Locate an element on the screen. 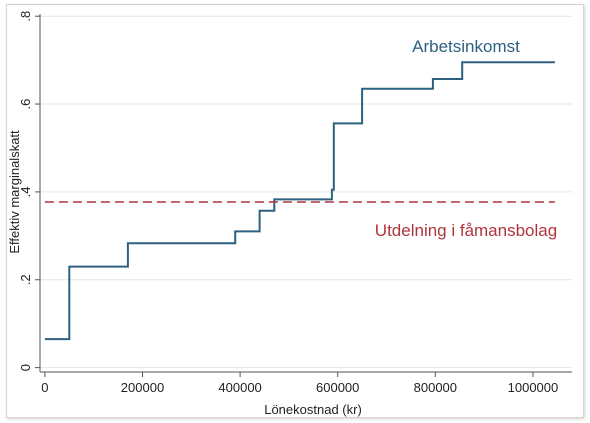  x-axis-ticks: 0 200000 400000 600000 800000 1000000 is located at coordinates (299, 383).